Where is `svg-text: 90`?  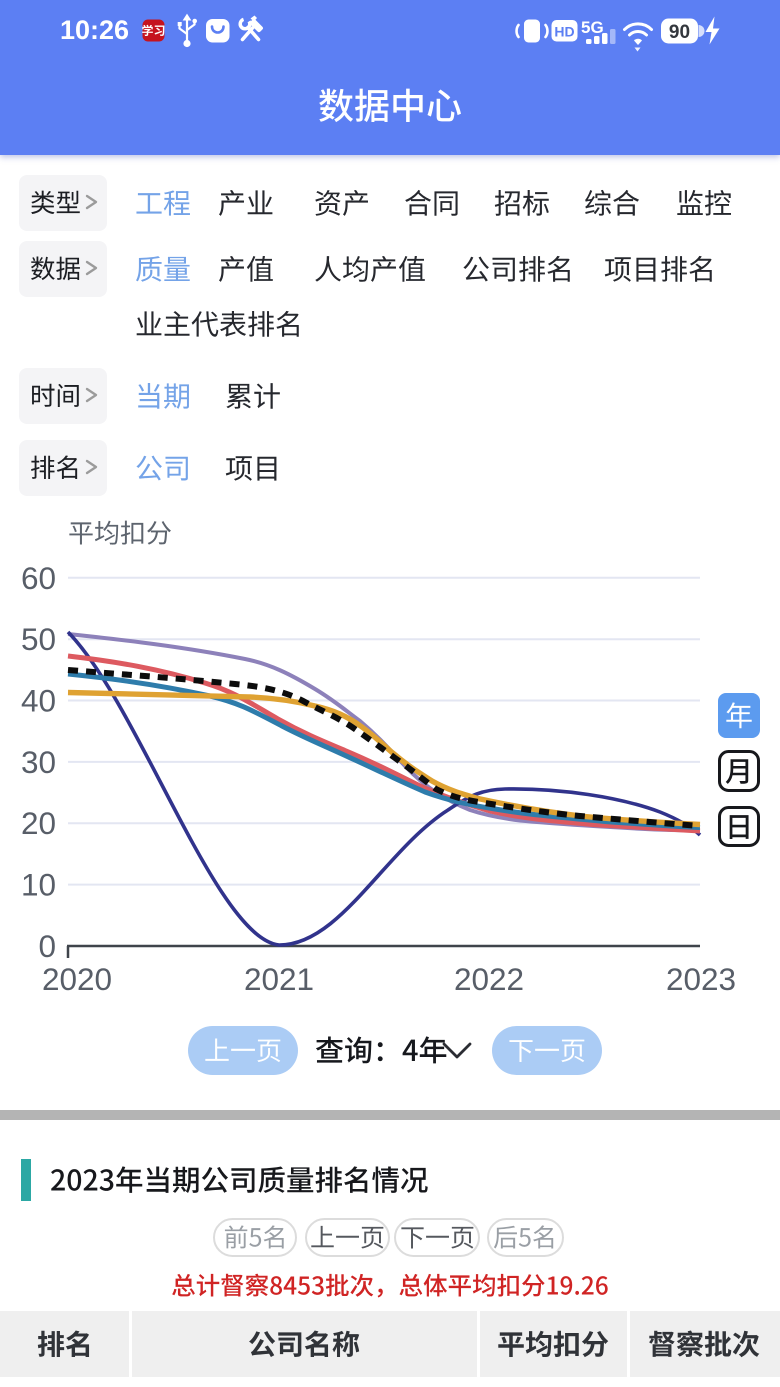 svg-text: 90 is located at coordinates (679, 32).